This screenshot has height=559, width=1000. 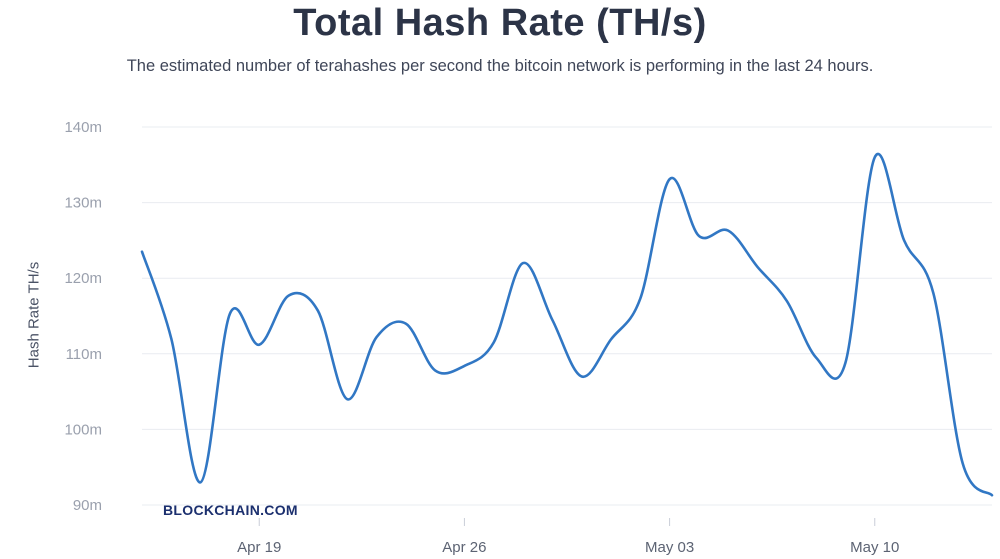 I want to click on y-tick-label: 130m, so click(x=83, y=203).